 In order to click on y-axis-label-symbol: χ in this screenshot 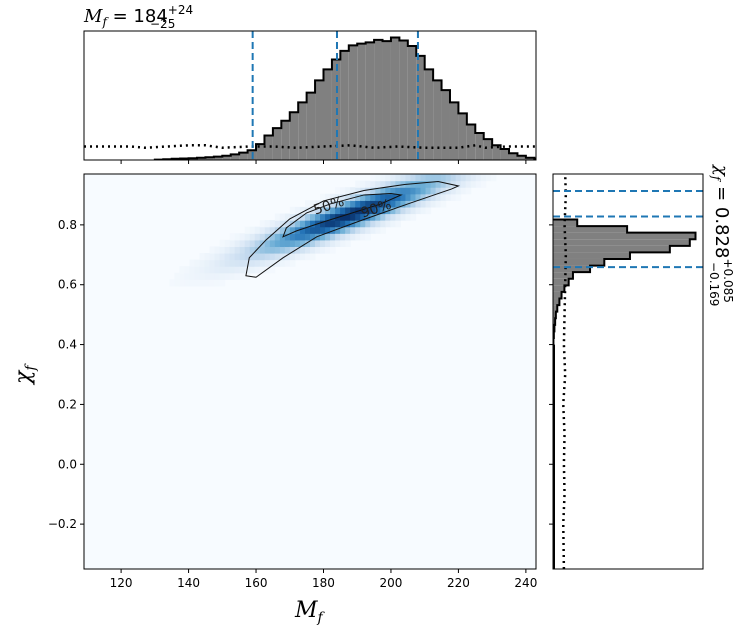, I will do `click(23, 377)`.